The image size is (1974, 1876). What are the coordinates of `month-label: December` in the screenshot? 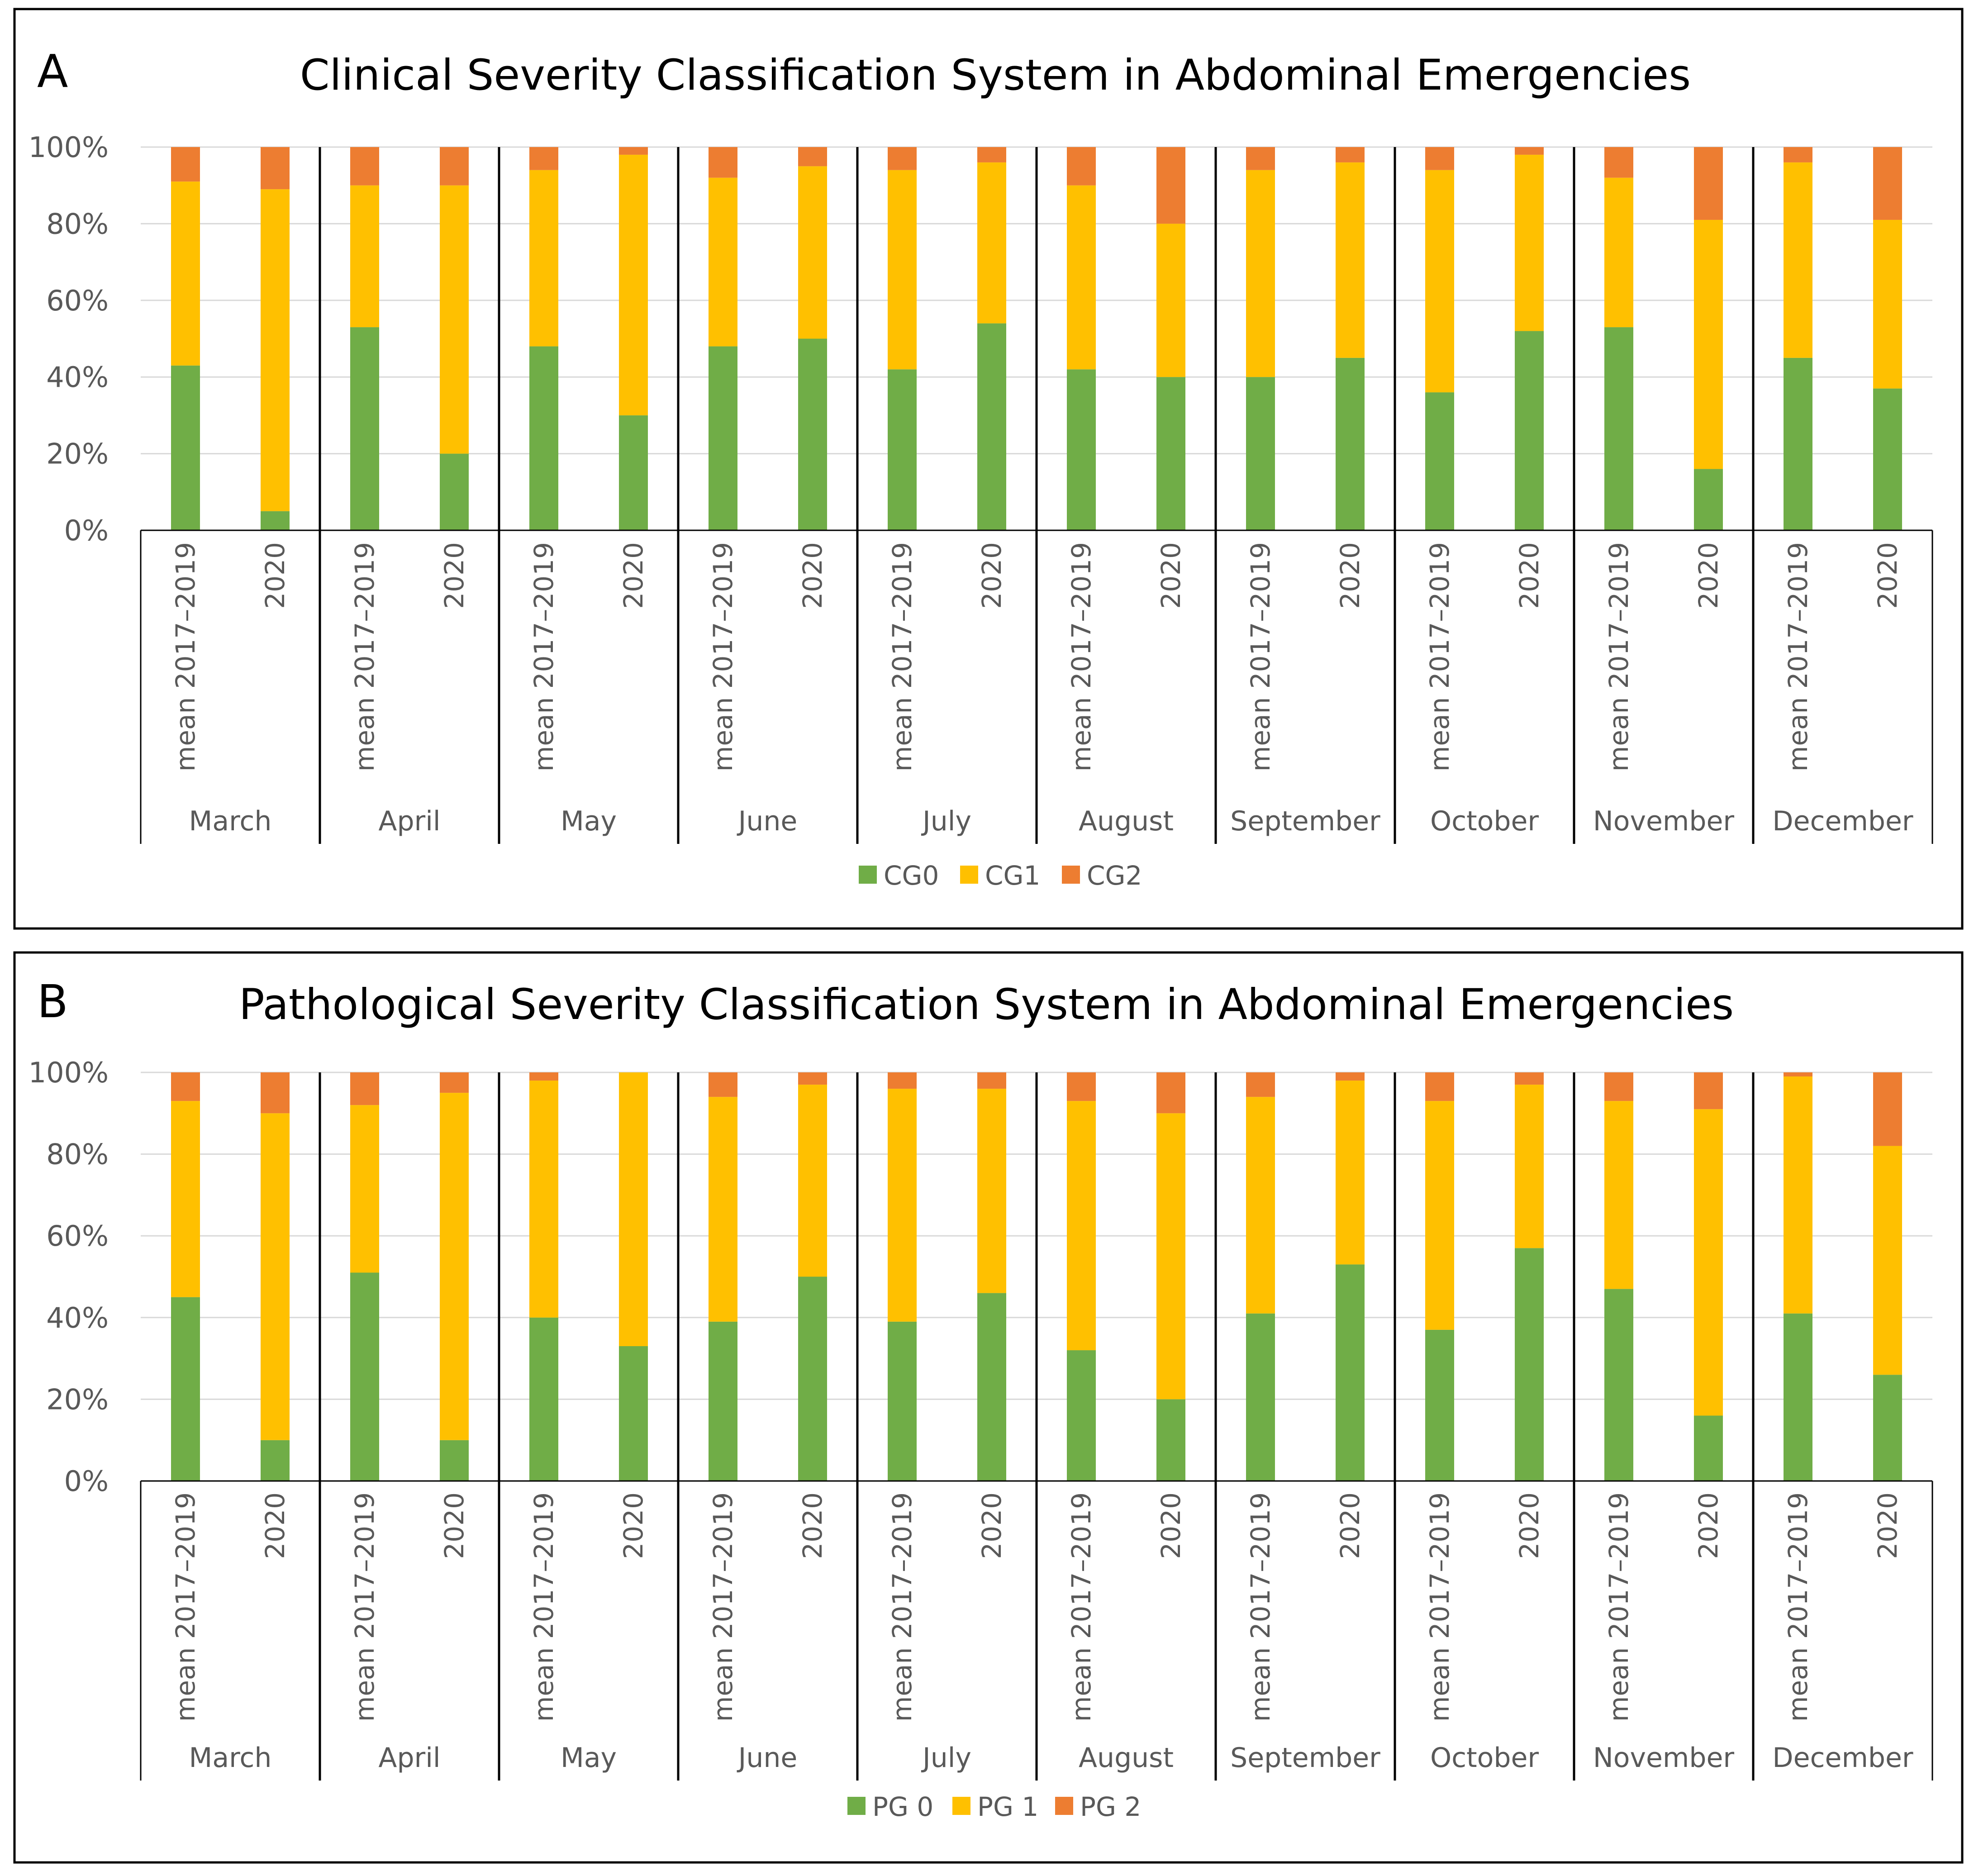 It's located at (1842, 1758).